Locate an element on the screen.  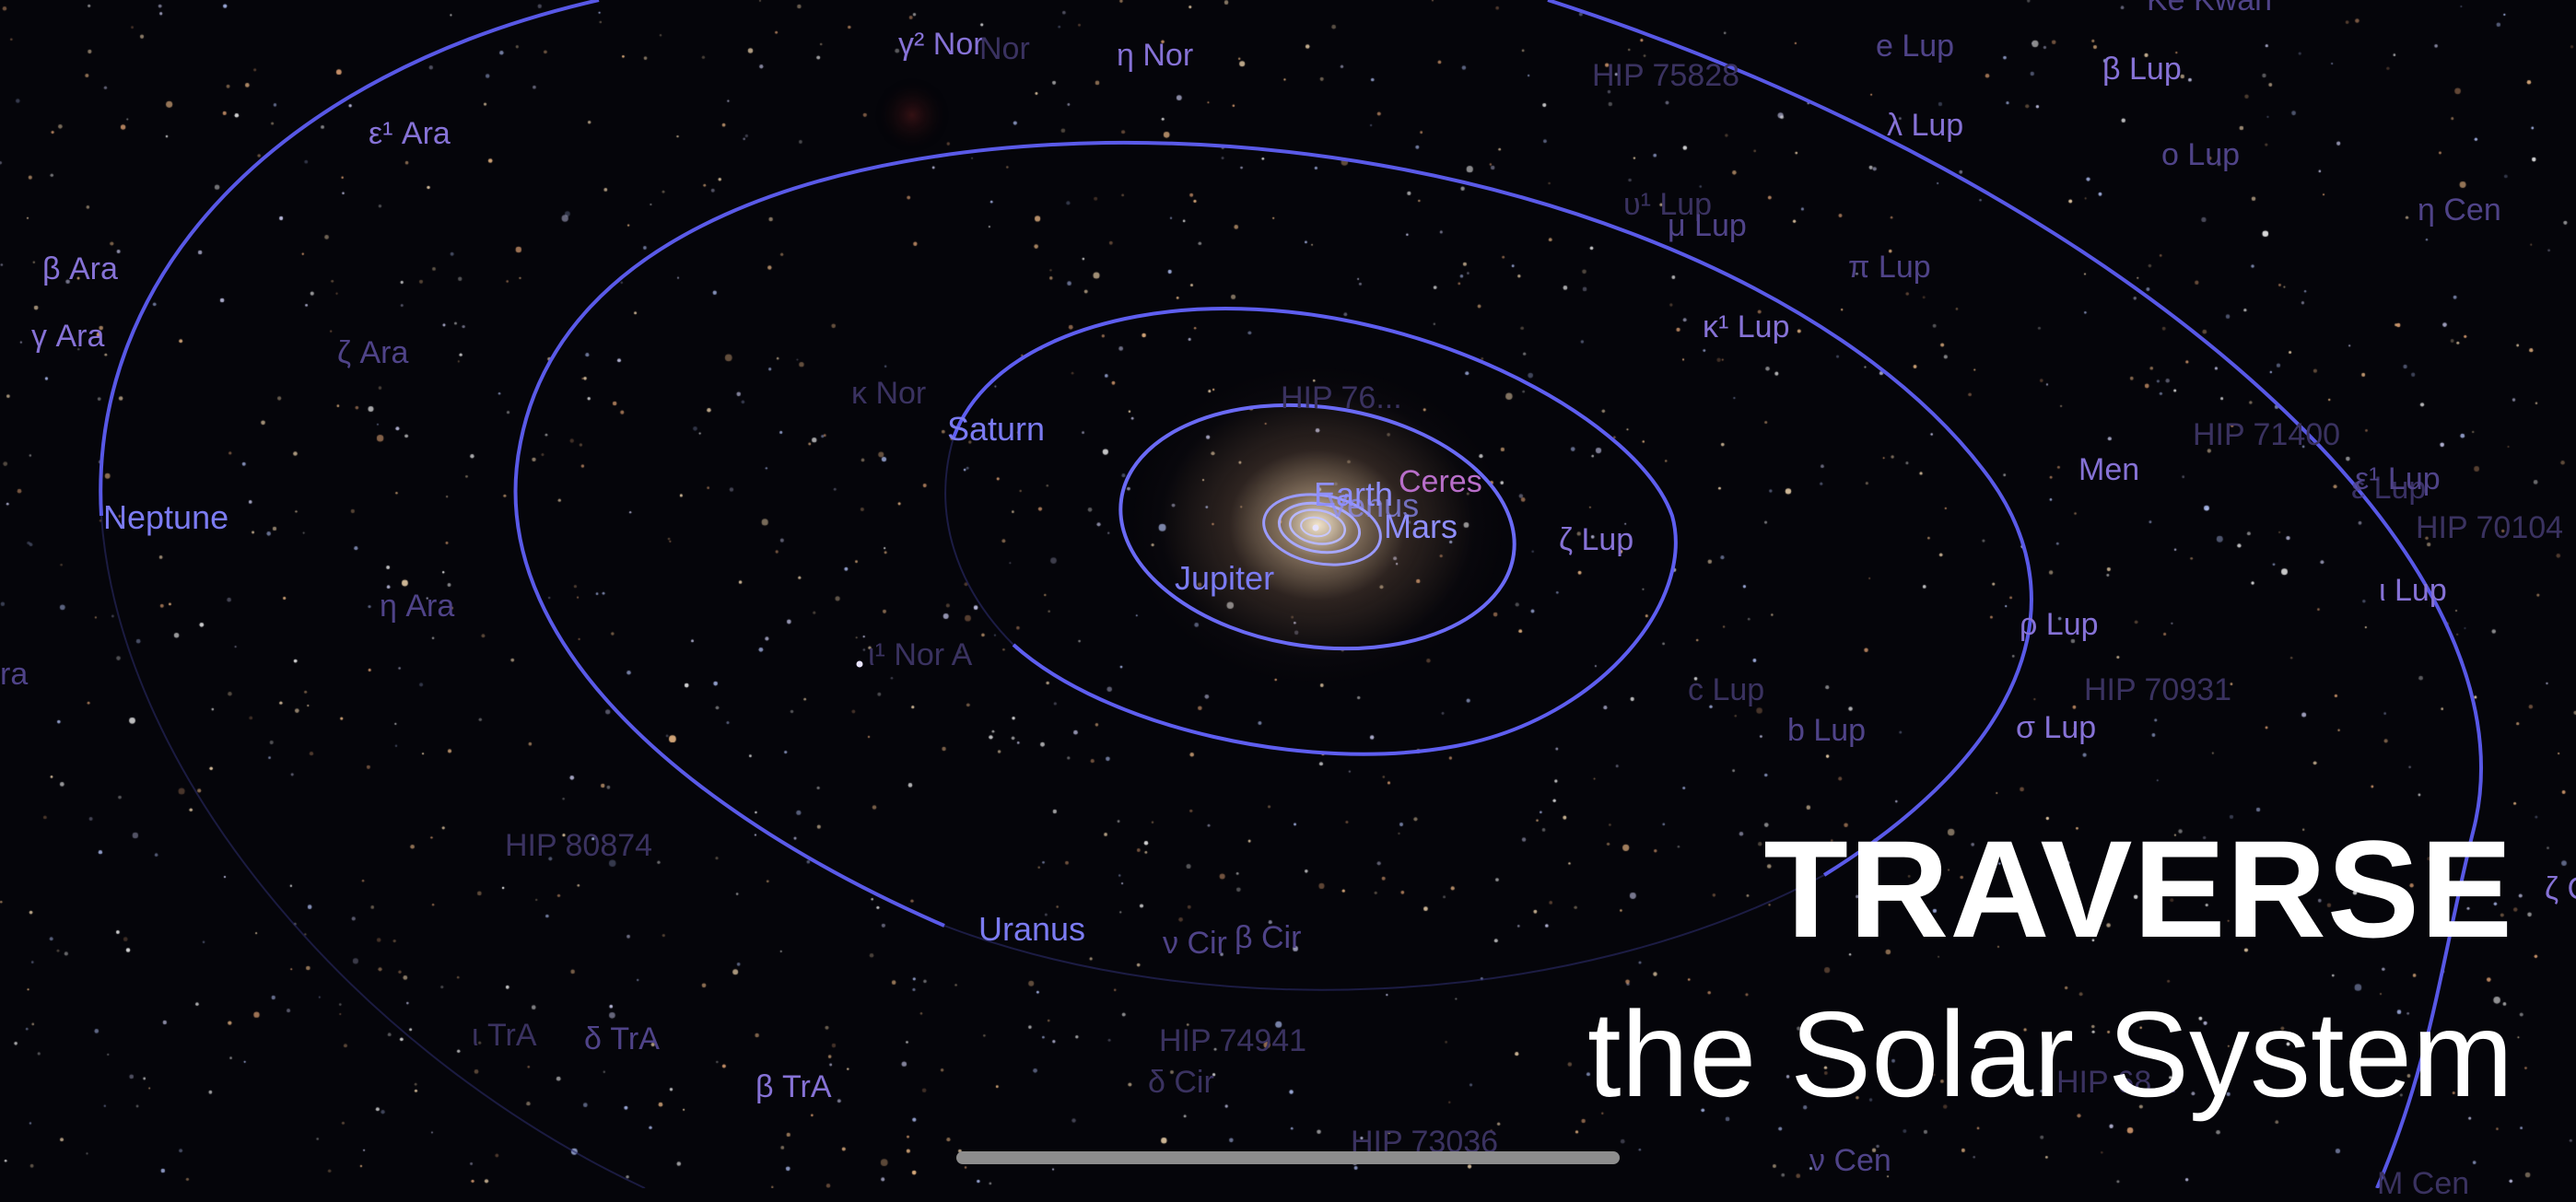
star-label: Nor is located at coordinates (1004, 48).